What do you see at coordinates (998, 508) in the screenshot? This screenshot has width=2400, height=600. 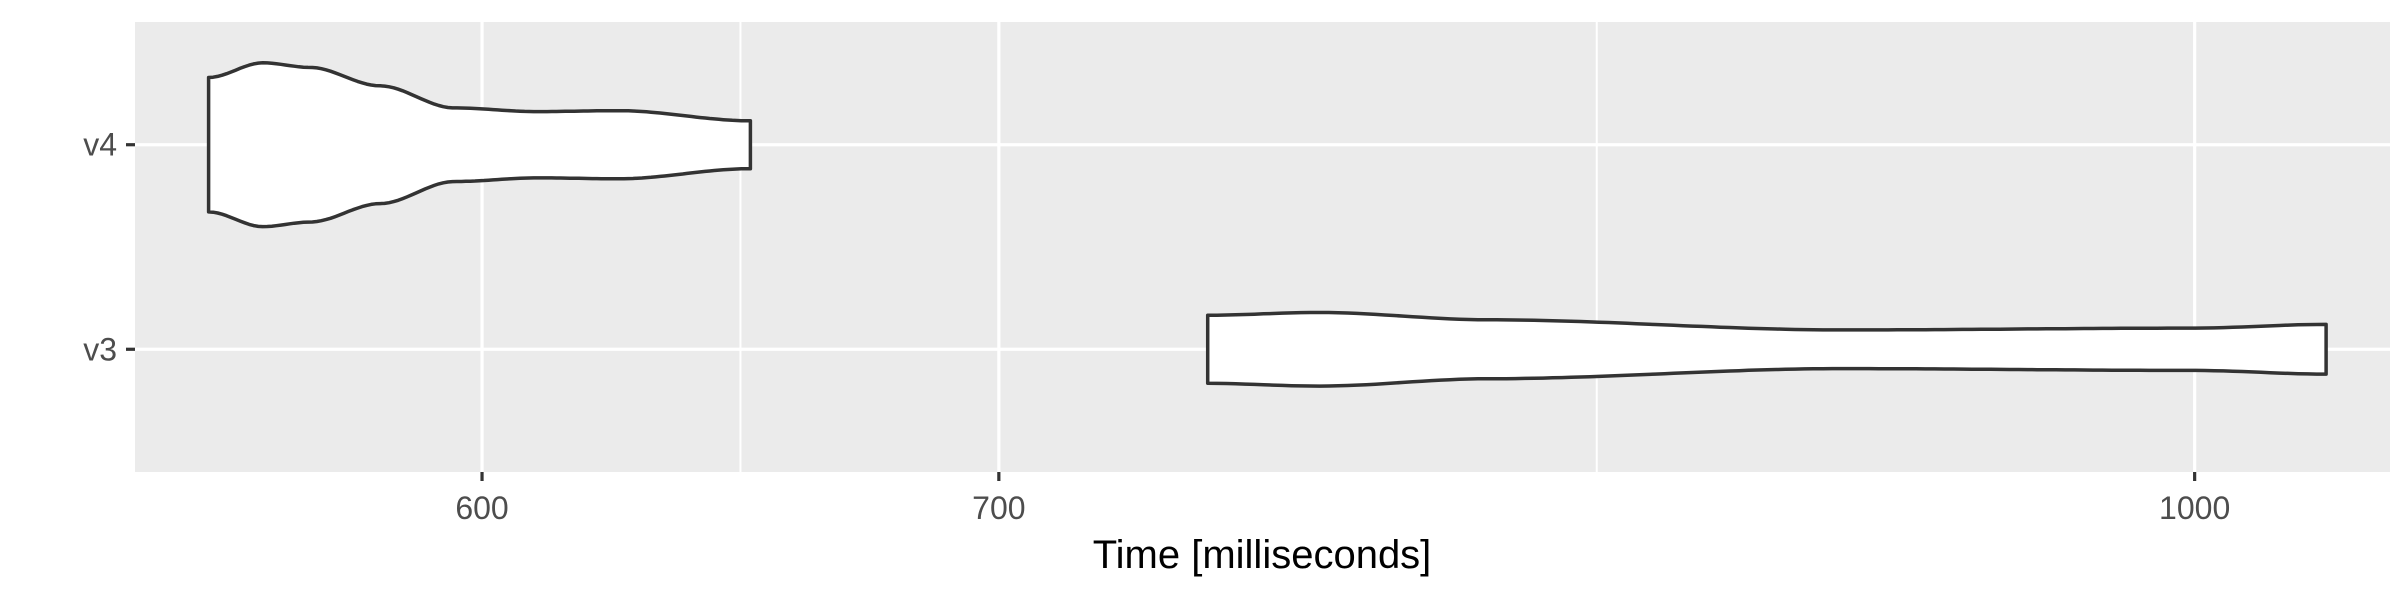 I see `x-tick-label-700: 700` at bounding box center [998, 508].